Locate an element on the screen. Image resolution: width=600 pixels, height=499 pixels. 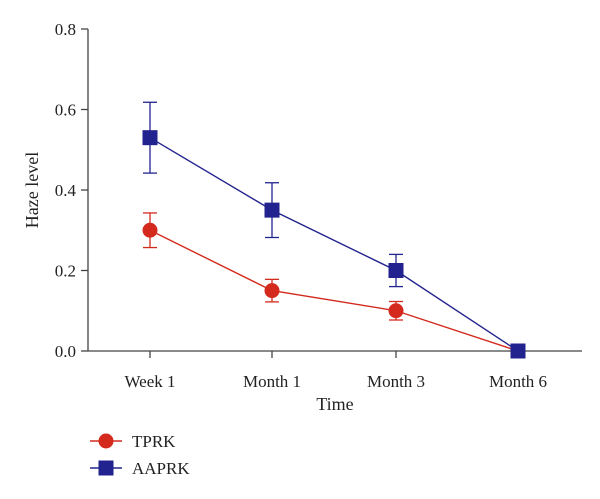
x-tick-label: Month 6 is located at coordinates (518, 381).